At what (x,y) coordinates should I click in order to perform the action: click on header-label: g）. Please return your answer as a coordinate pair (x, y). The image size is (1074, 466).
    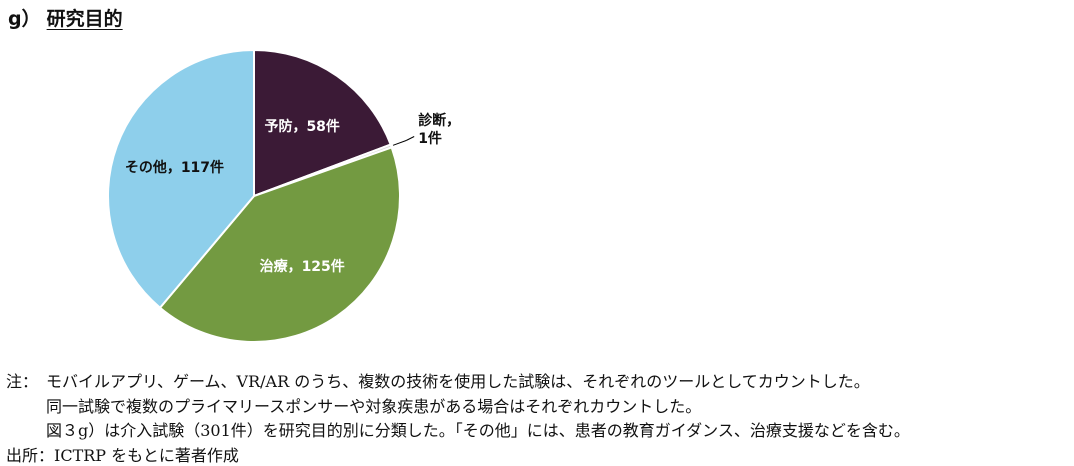
    Looking at the image, I should click on (24, 19).